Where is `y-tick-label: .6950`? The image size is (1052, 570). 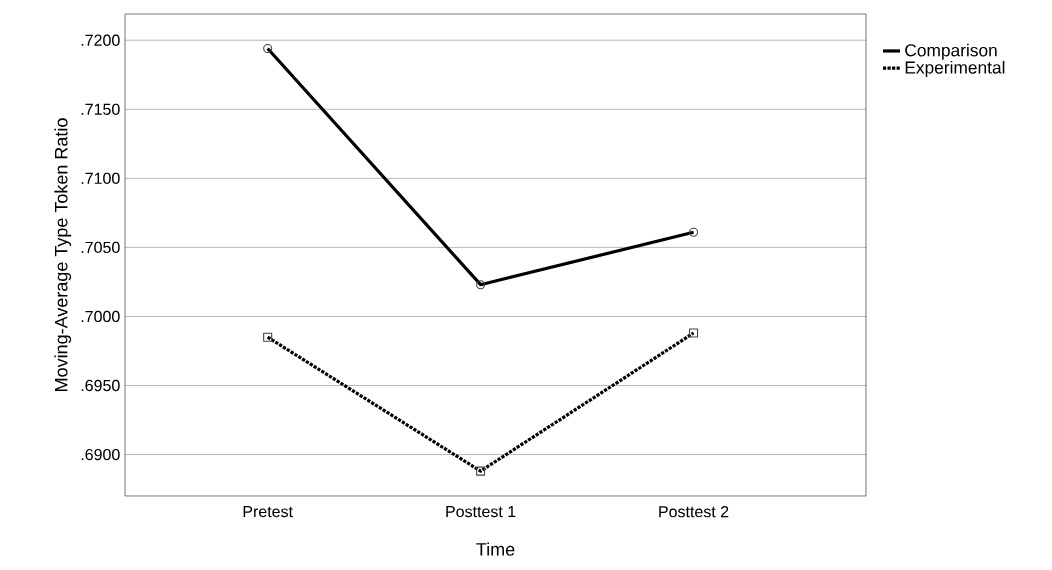 y-tick-label: .6950 is located at coordinates (100, 385).